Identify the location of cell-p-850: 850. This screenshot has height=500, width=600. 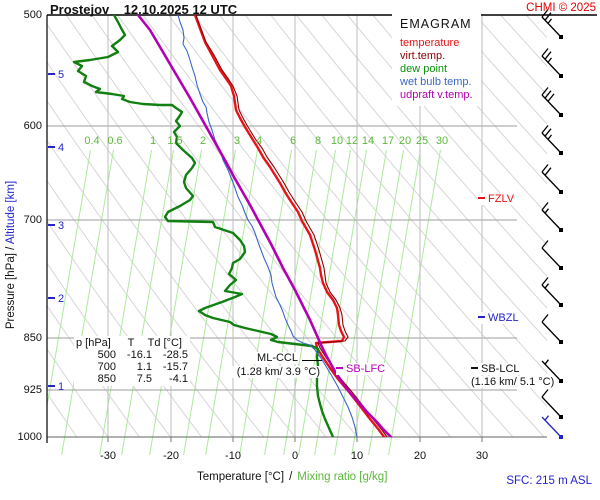
(106, 379).